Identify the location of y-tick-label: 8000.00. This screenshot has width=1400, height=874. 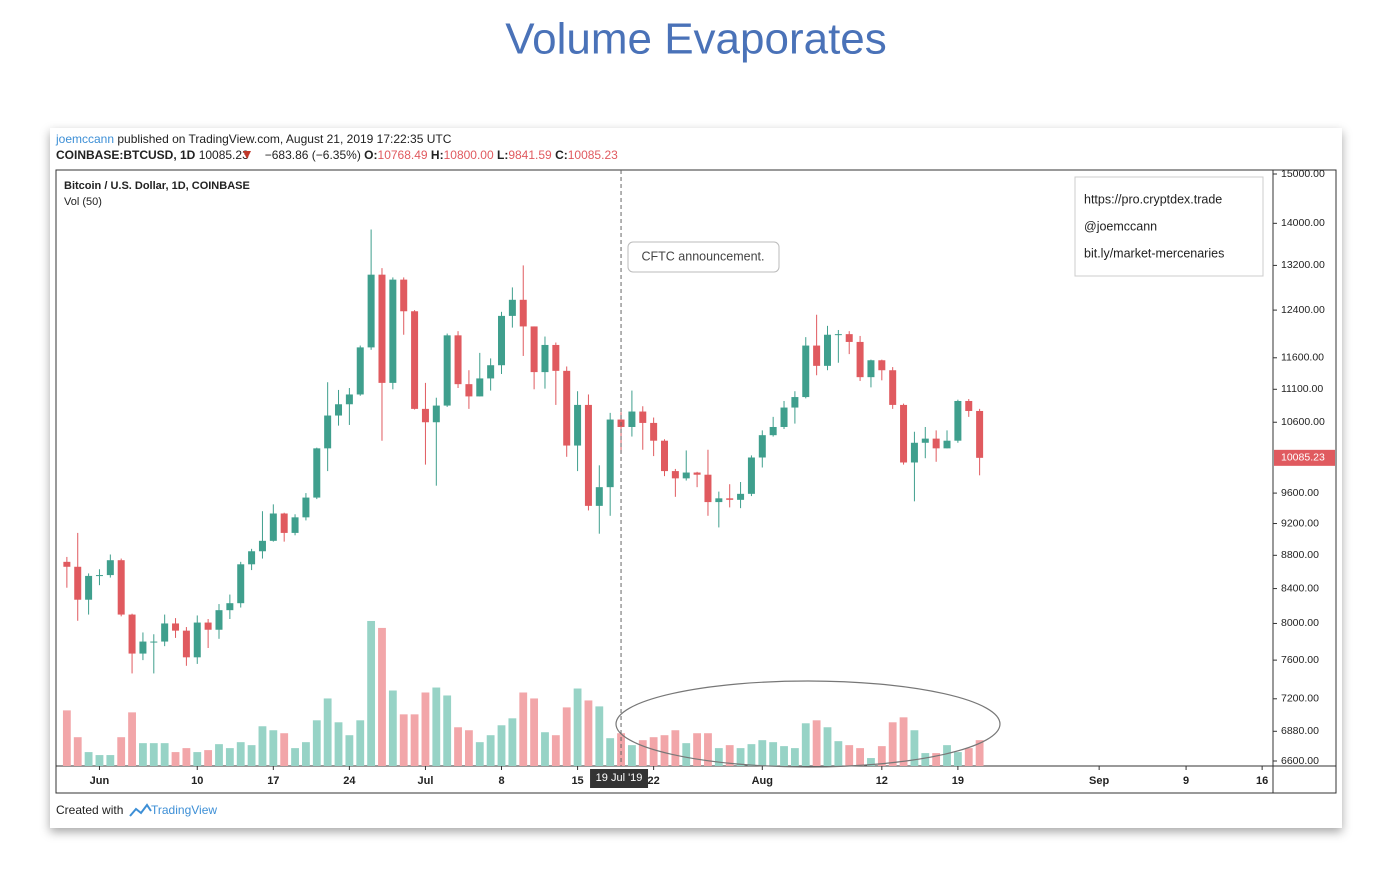
(1300, 623).